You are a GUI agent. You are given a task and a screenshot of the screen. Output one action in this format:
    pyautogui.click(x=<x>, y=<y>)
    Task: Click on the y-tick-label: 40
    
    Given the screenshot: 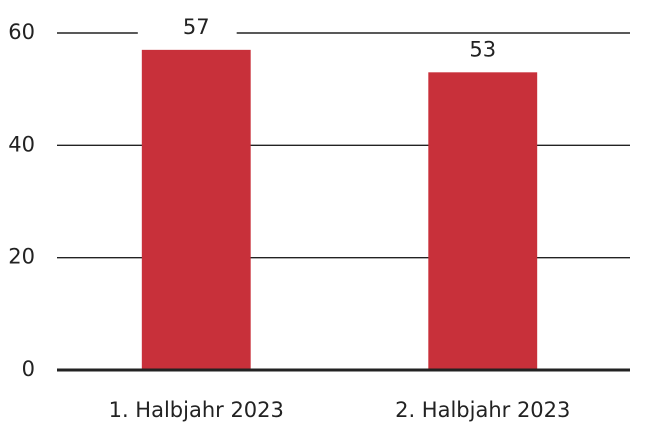 What is the action you would take?
    pyautogui.click(x=21, y=144)
    